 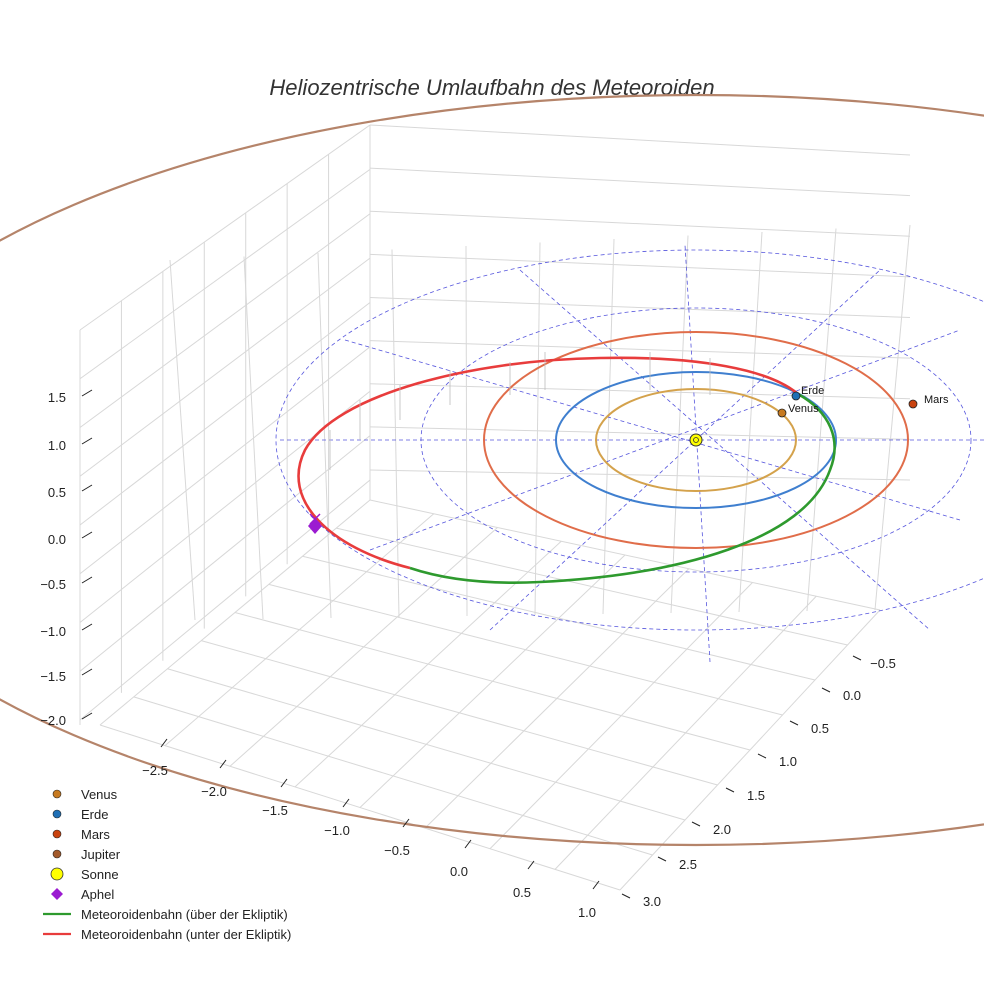 I want to click on x-tick-label: 1.0, so click(x=587, y=912).